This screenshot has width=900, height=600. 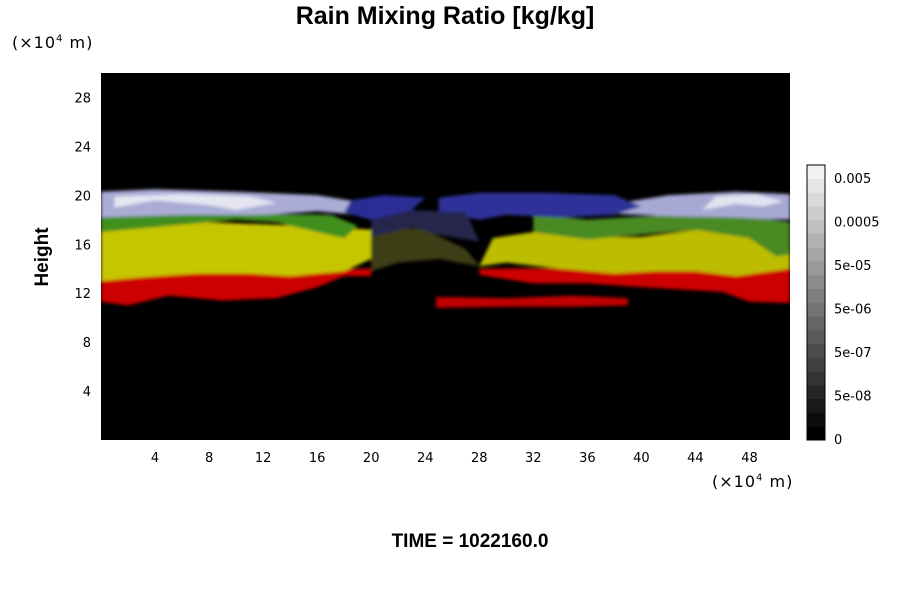 What do you see at coordinates (587, 458) in the screenshot?
I see `x-tick-label: 36` at bounding box center [587, 458].